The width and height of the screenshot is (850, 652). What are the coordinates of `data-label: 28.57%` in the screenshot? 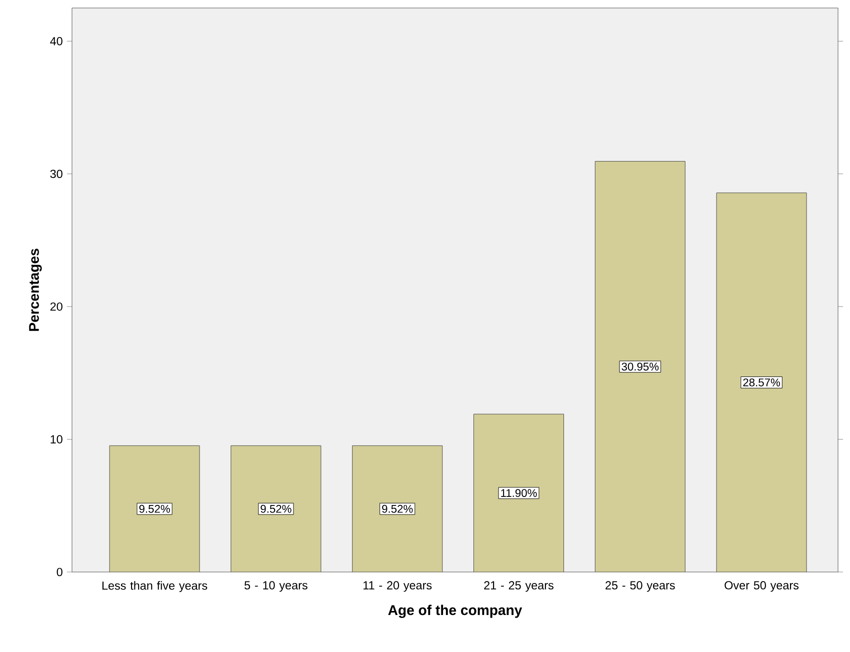 It's located at (761, 382).